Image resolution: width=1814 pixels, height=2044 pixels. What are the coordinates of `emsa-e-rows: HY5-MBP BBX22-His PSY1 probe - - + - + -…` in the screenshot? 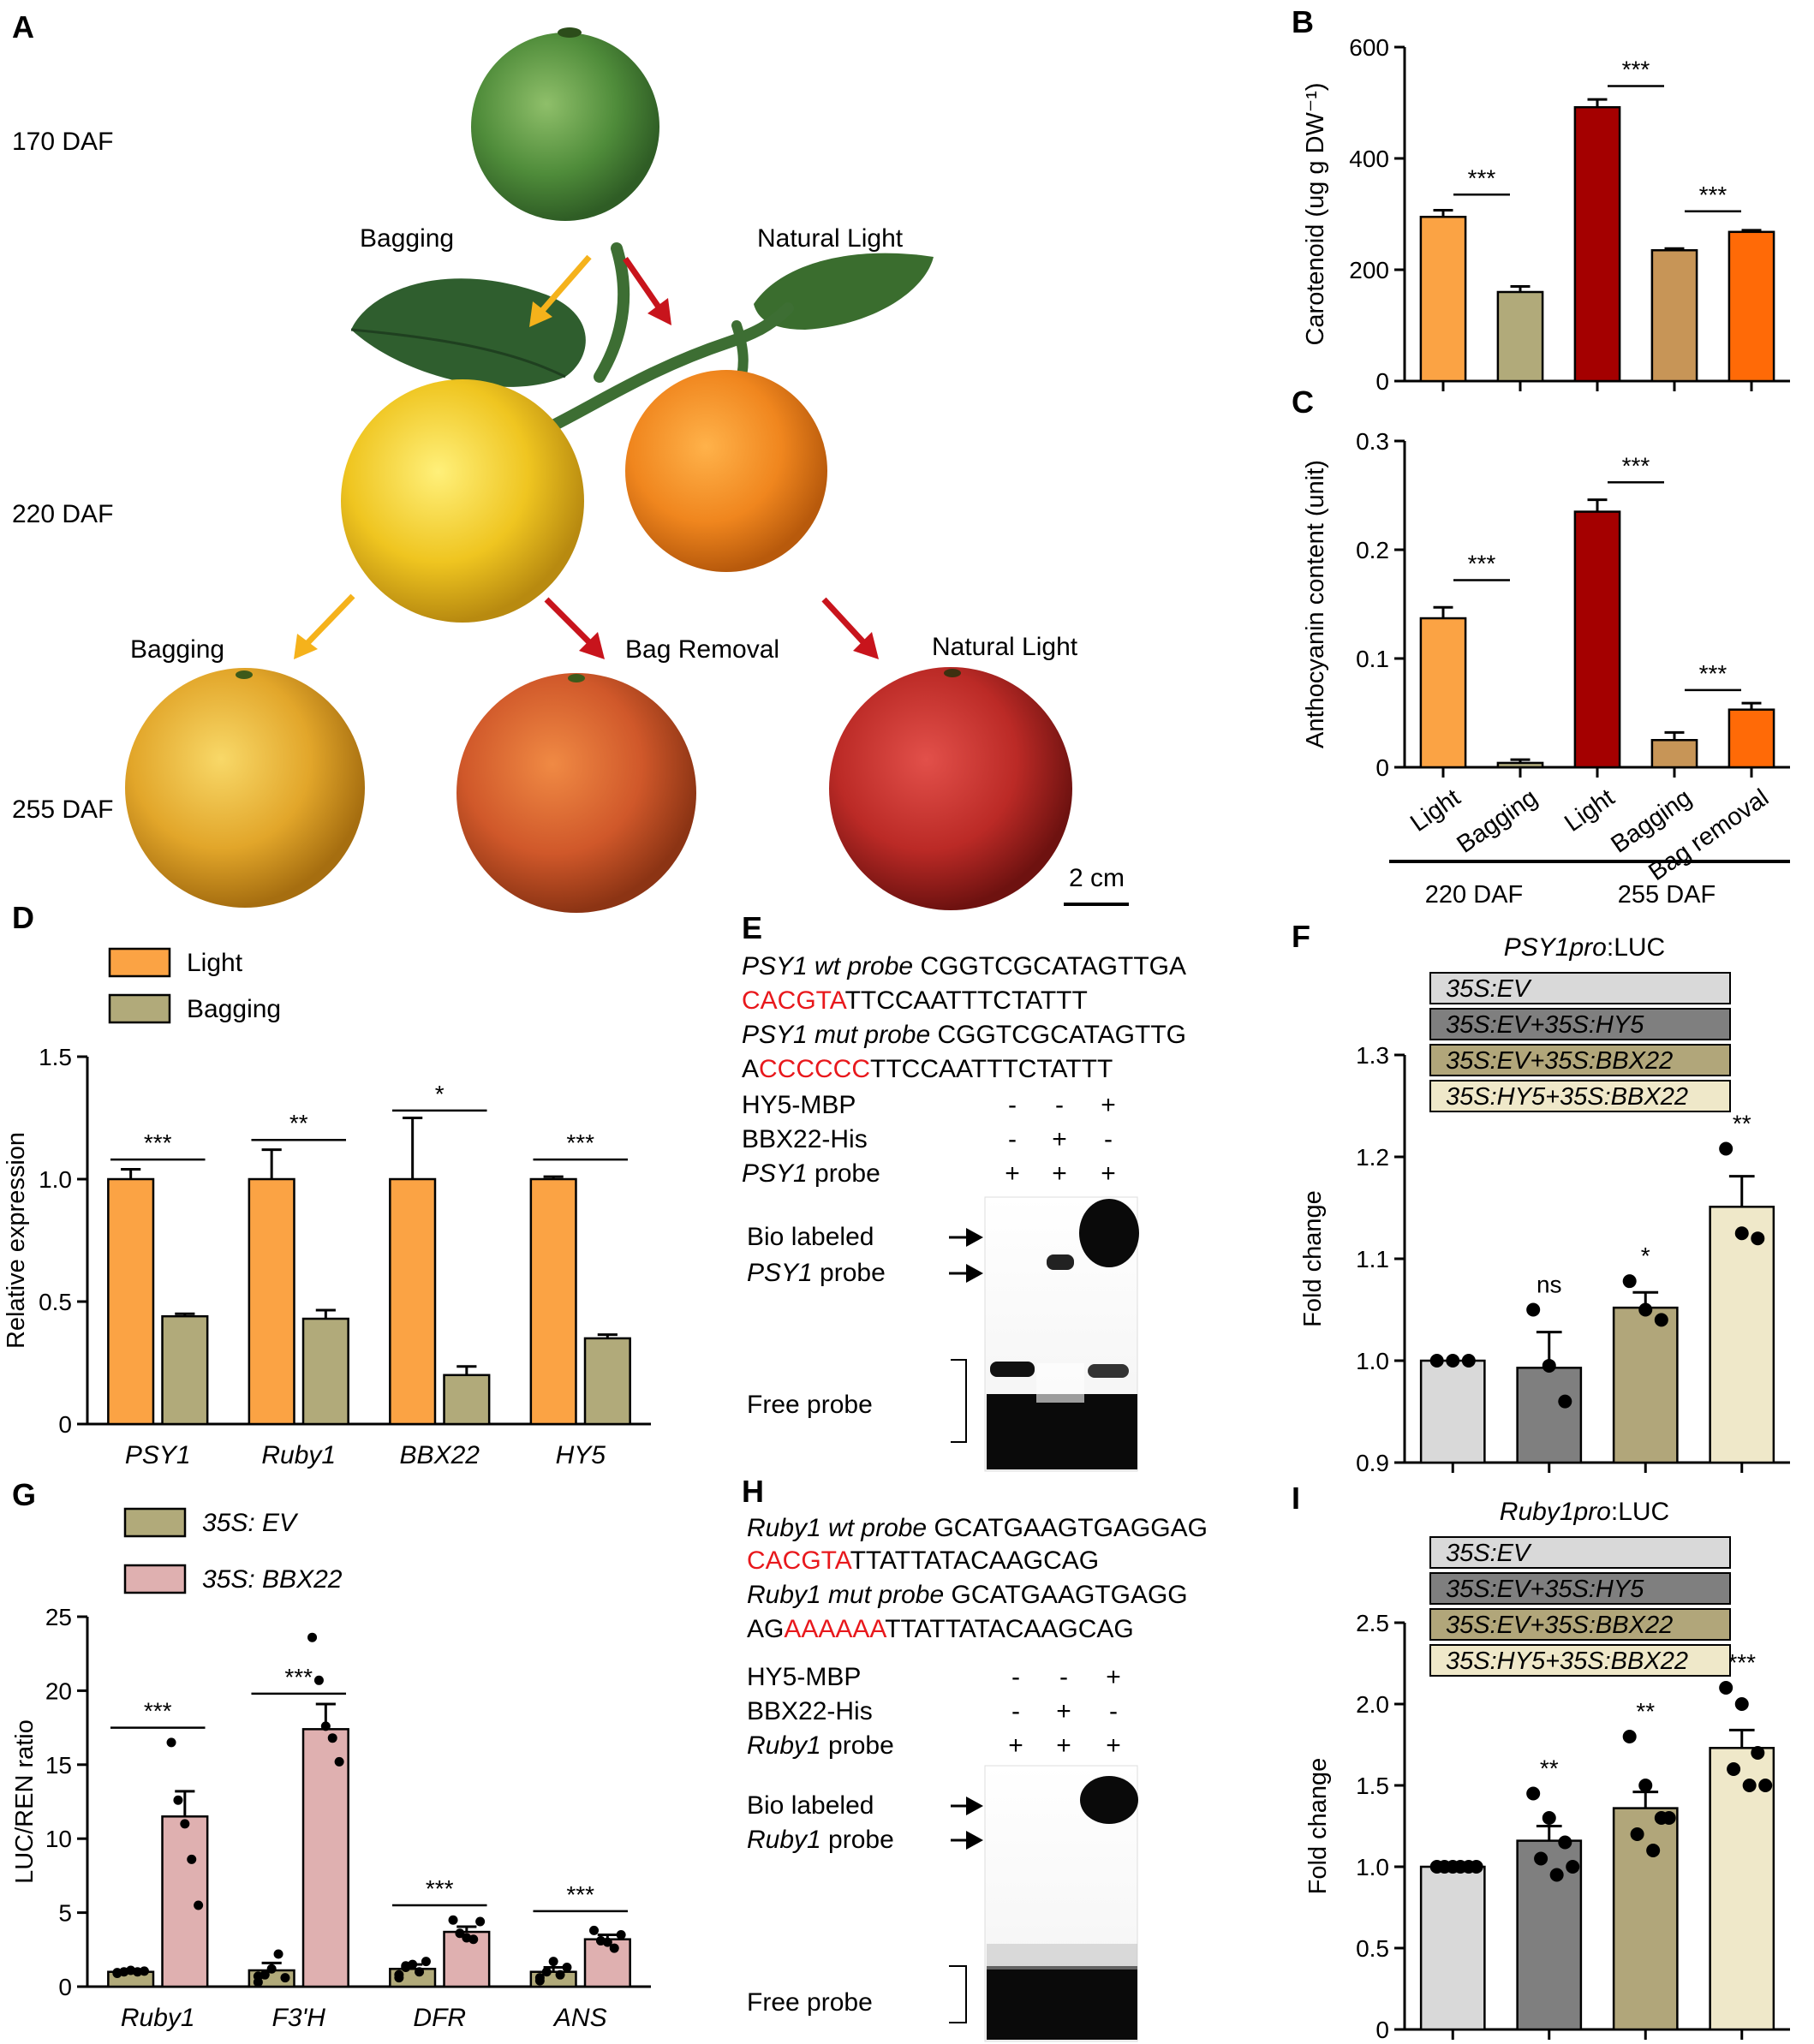 It's located at (929, 1139).